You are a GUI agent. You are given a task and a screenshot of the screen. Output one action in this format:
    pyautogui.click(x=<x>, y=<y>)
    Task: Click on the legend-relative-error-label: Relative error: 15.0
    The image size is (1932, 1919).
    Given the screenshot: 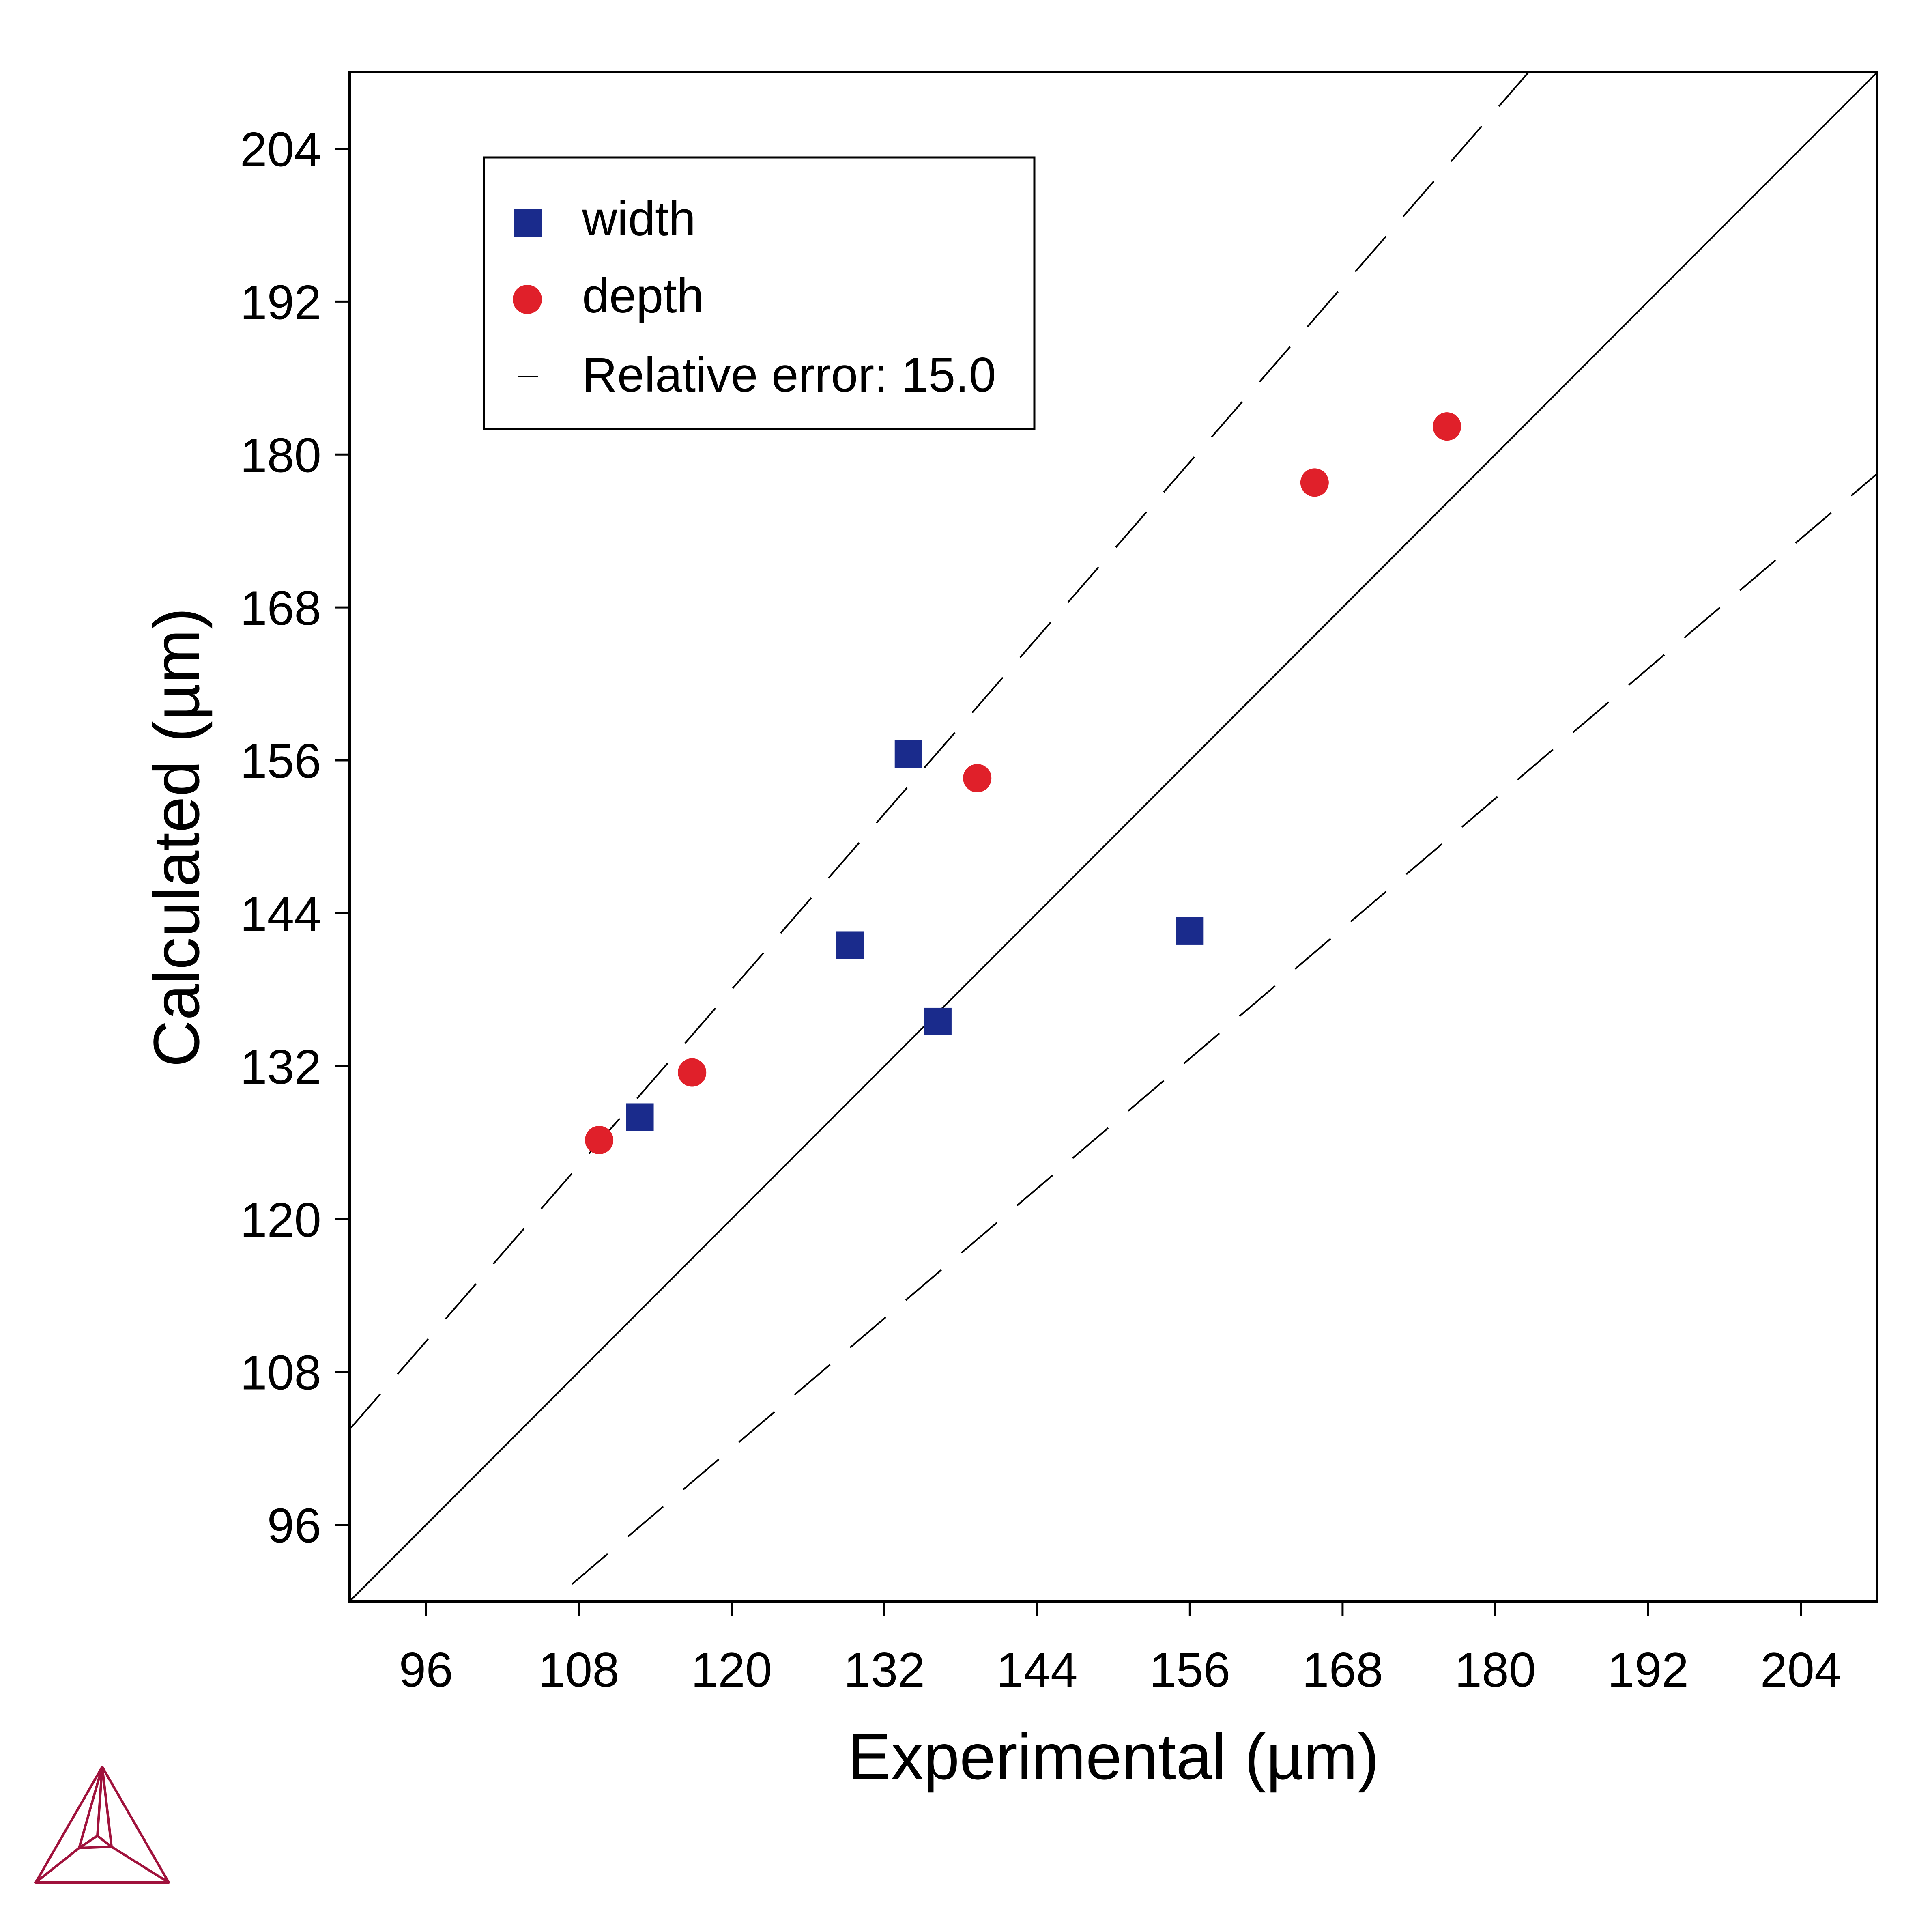 What is the action you would take?
    pyautogui.click(x=789, y=375)
    